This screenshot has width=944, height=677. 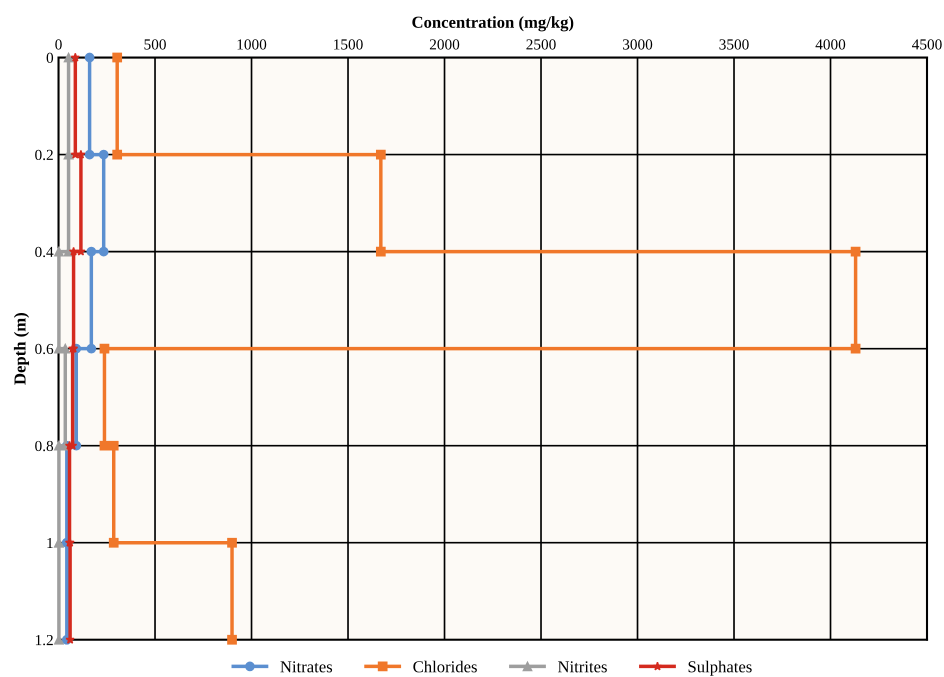 I want to click on x-tick-label: 0, so click(x=58, y=44).